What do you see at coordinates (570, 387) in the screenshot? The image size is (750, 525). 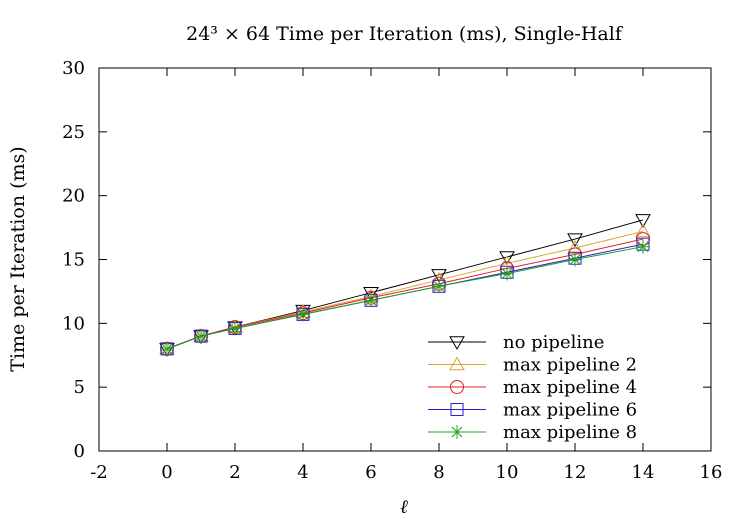 I see `legend-label: max pipeline 4` at bounding box center [570, 387].